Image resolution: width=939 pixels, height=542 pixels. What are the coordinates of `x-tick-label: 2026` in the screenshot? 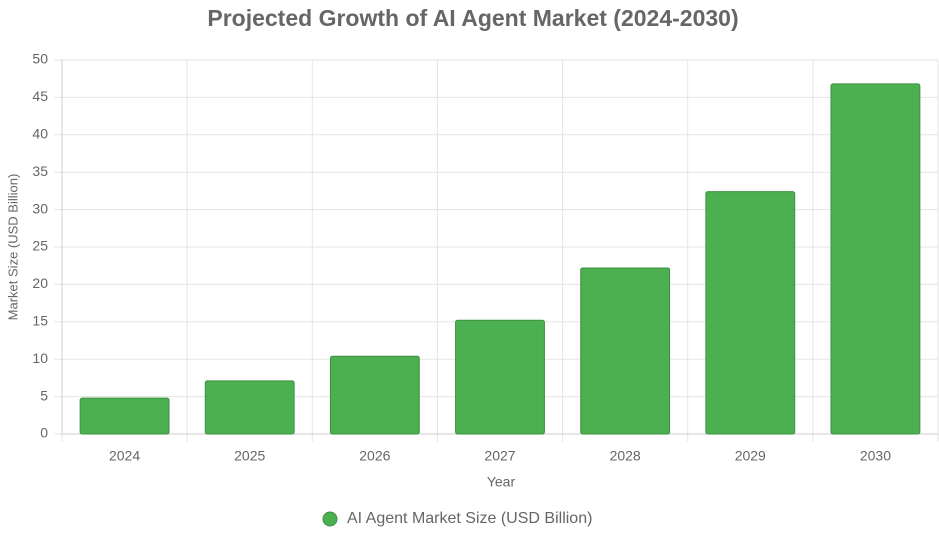 It's located at (374, 456).